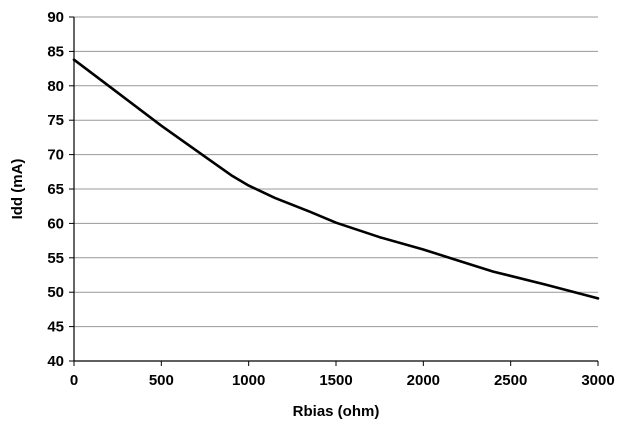 This screenshot has height=430, width=619. I want to click on y-tick-label: 75, so click(55, 120).